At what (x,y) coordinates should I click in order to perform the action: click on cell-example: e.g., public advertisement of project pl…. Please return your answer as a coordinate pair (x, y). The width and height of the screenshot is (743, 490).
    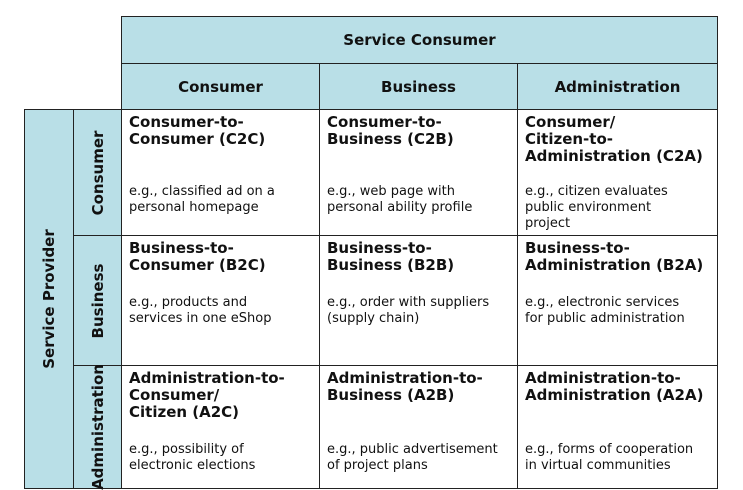
    Looking at the image, I should click on (412, 457).